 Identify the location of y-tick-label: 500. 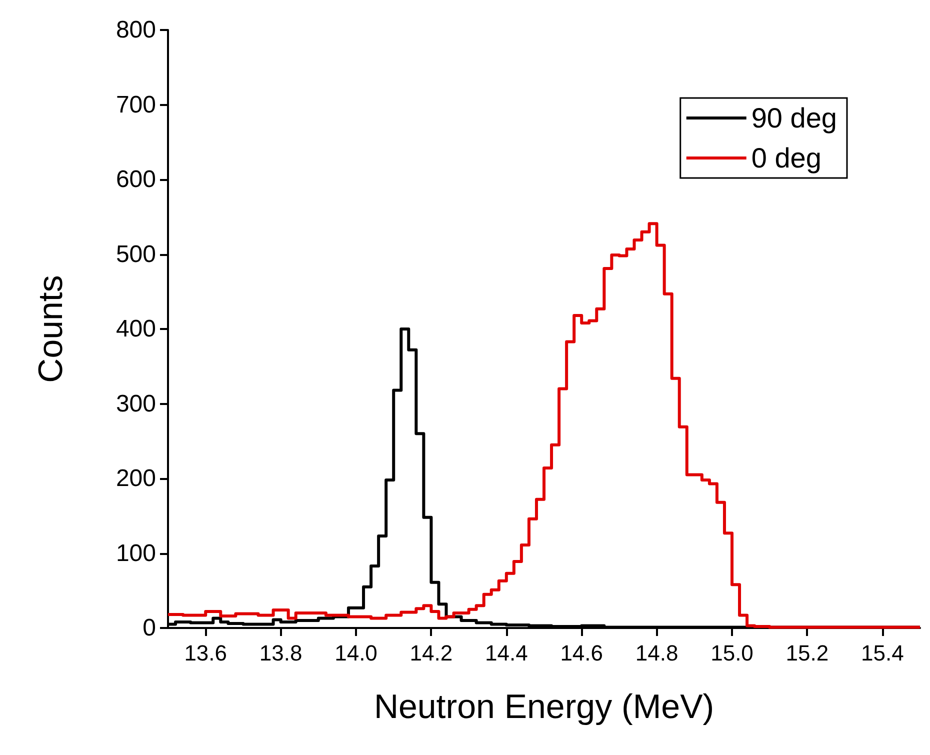
(136, 254).